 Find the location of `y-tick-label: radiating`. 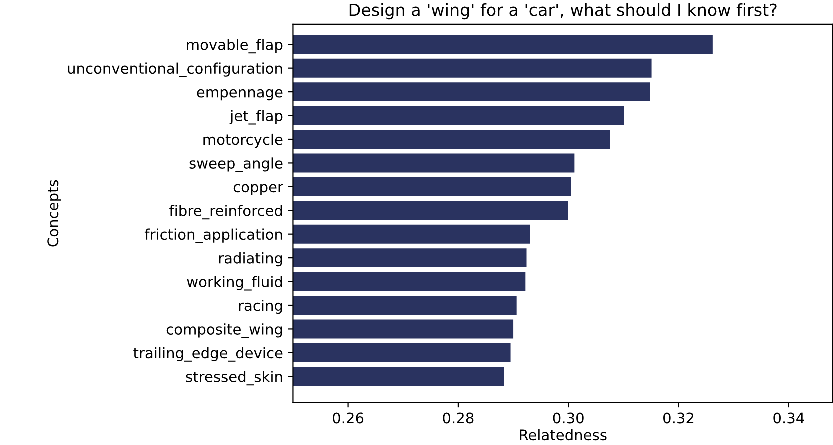

y-tick-label: radiating is located at coordinates (250, 259).